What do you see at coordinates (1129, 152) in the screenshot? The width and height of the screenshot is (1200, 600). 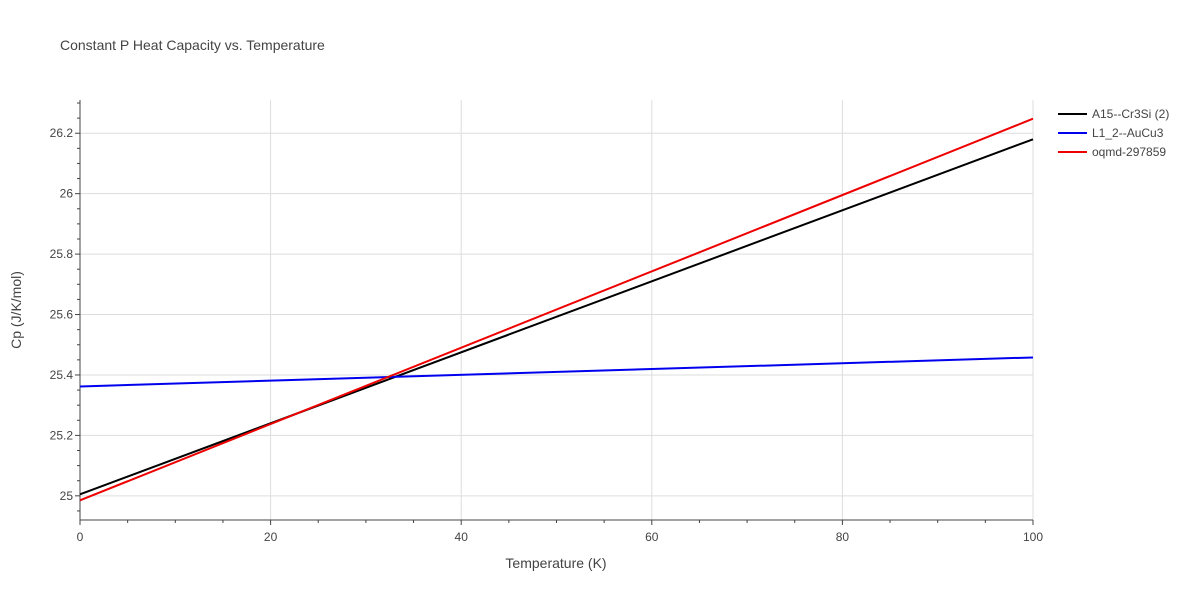 I see `legend-label: oqmd-297859` at bounding box center [1129, 152].